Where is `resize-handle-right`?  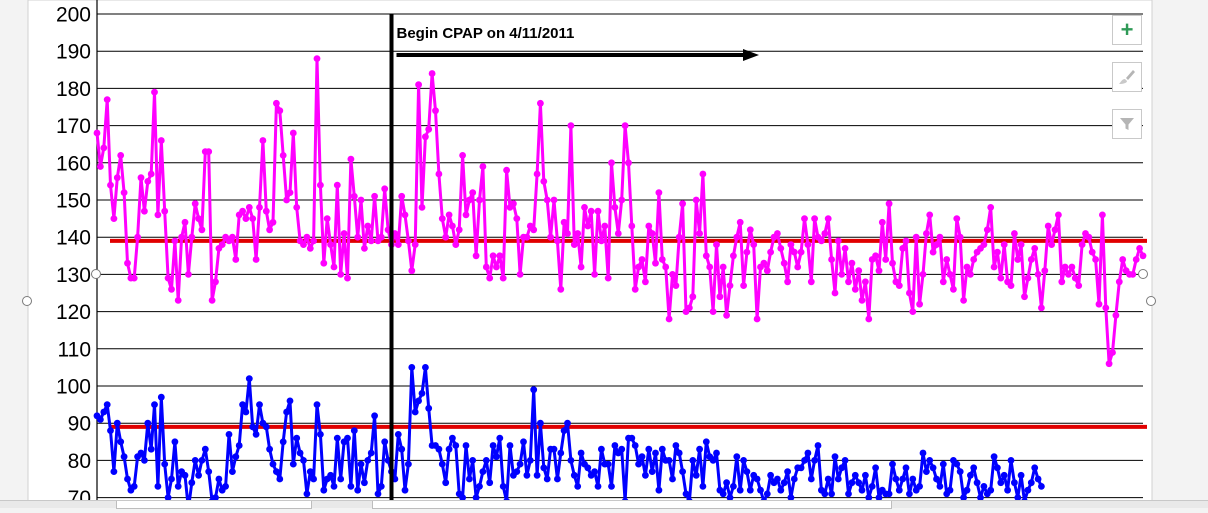
resize-handle-right is located at coordinates (1143, 274).